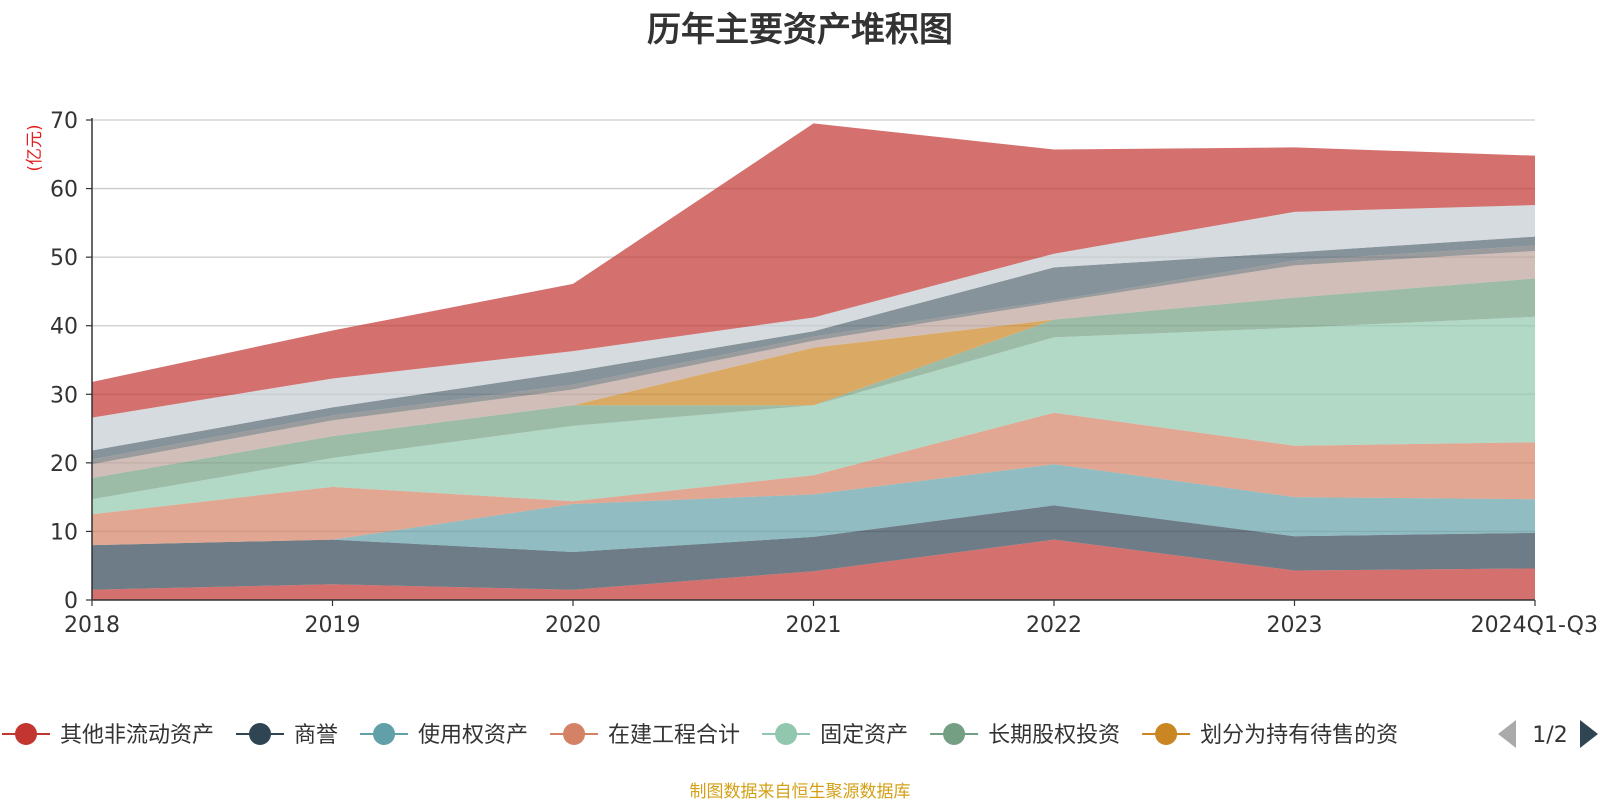  I want to click on legend-item-5: 固定资产, so click(835, 735).